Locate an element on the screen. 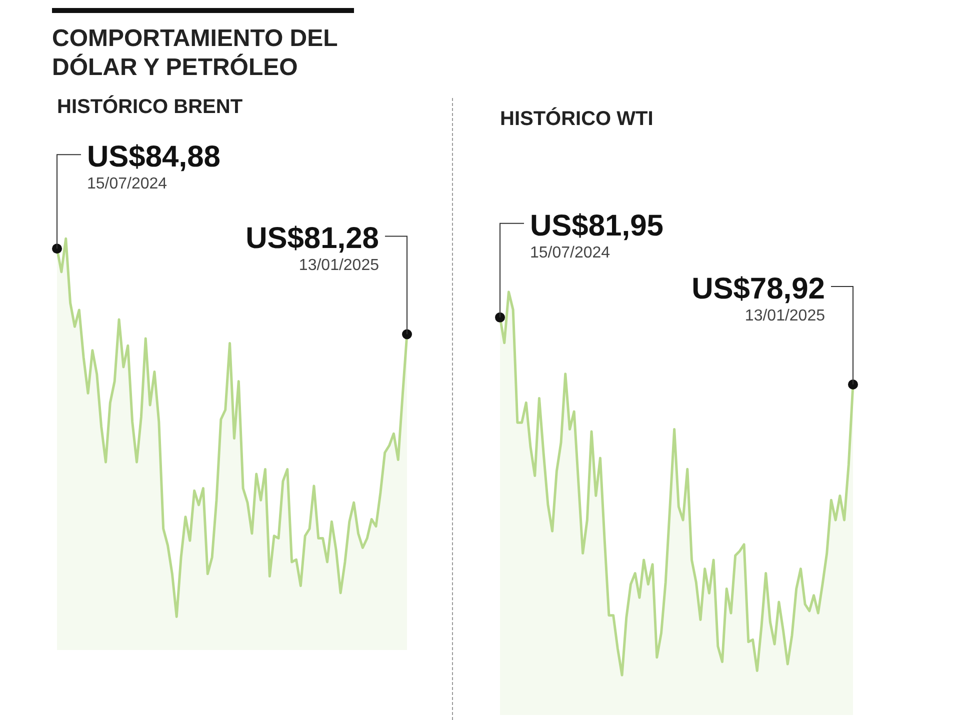  data-label: US$81,28 is located at coordinates (312, 239).